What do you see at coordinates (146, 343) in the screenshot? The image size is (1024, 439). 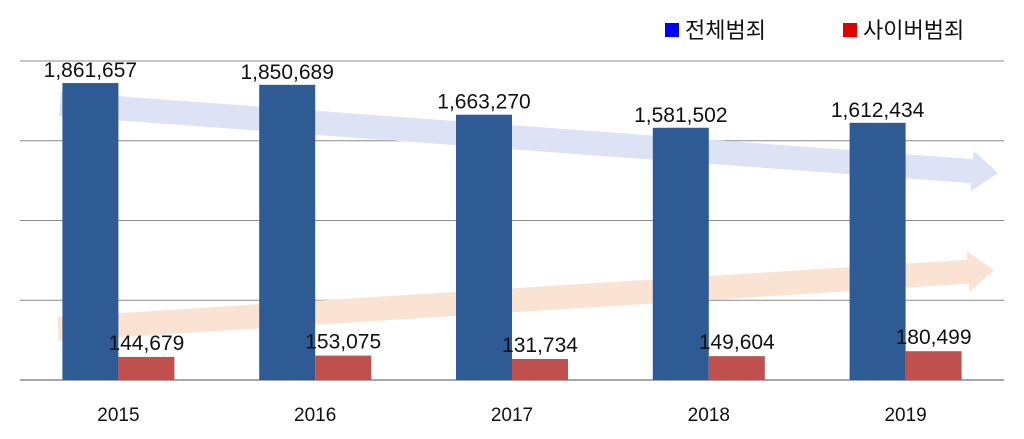 I see `data-label-cyber-crime: 144,679` at bounding box center [146, 343].